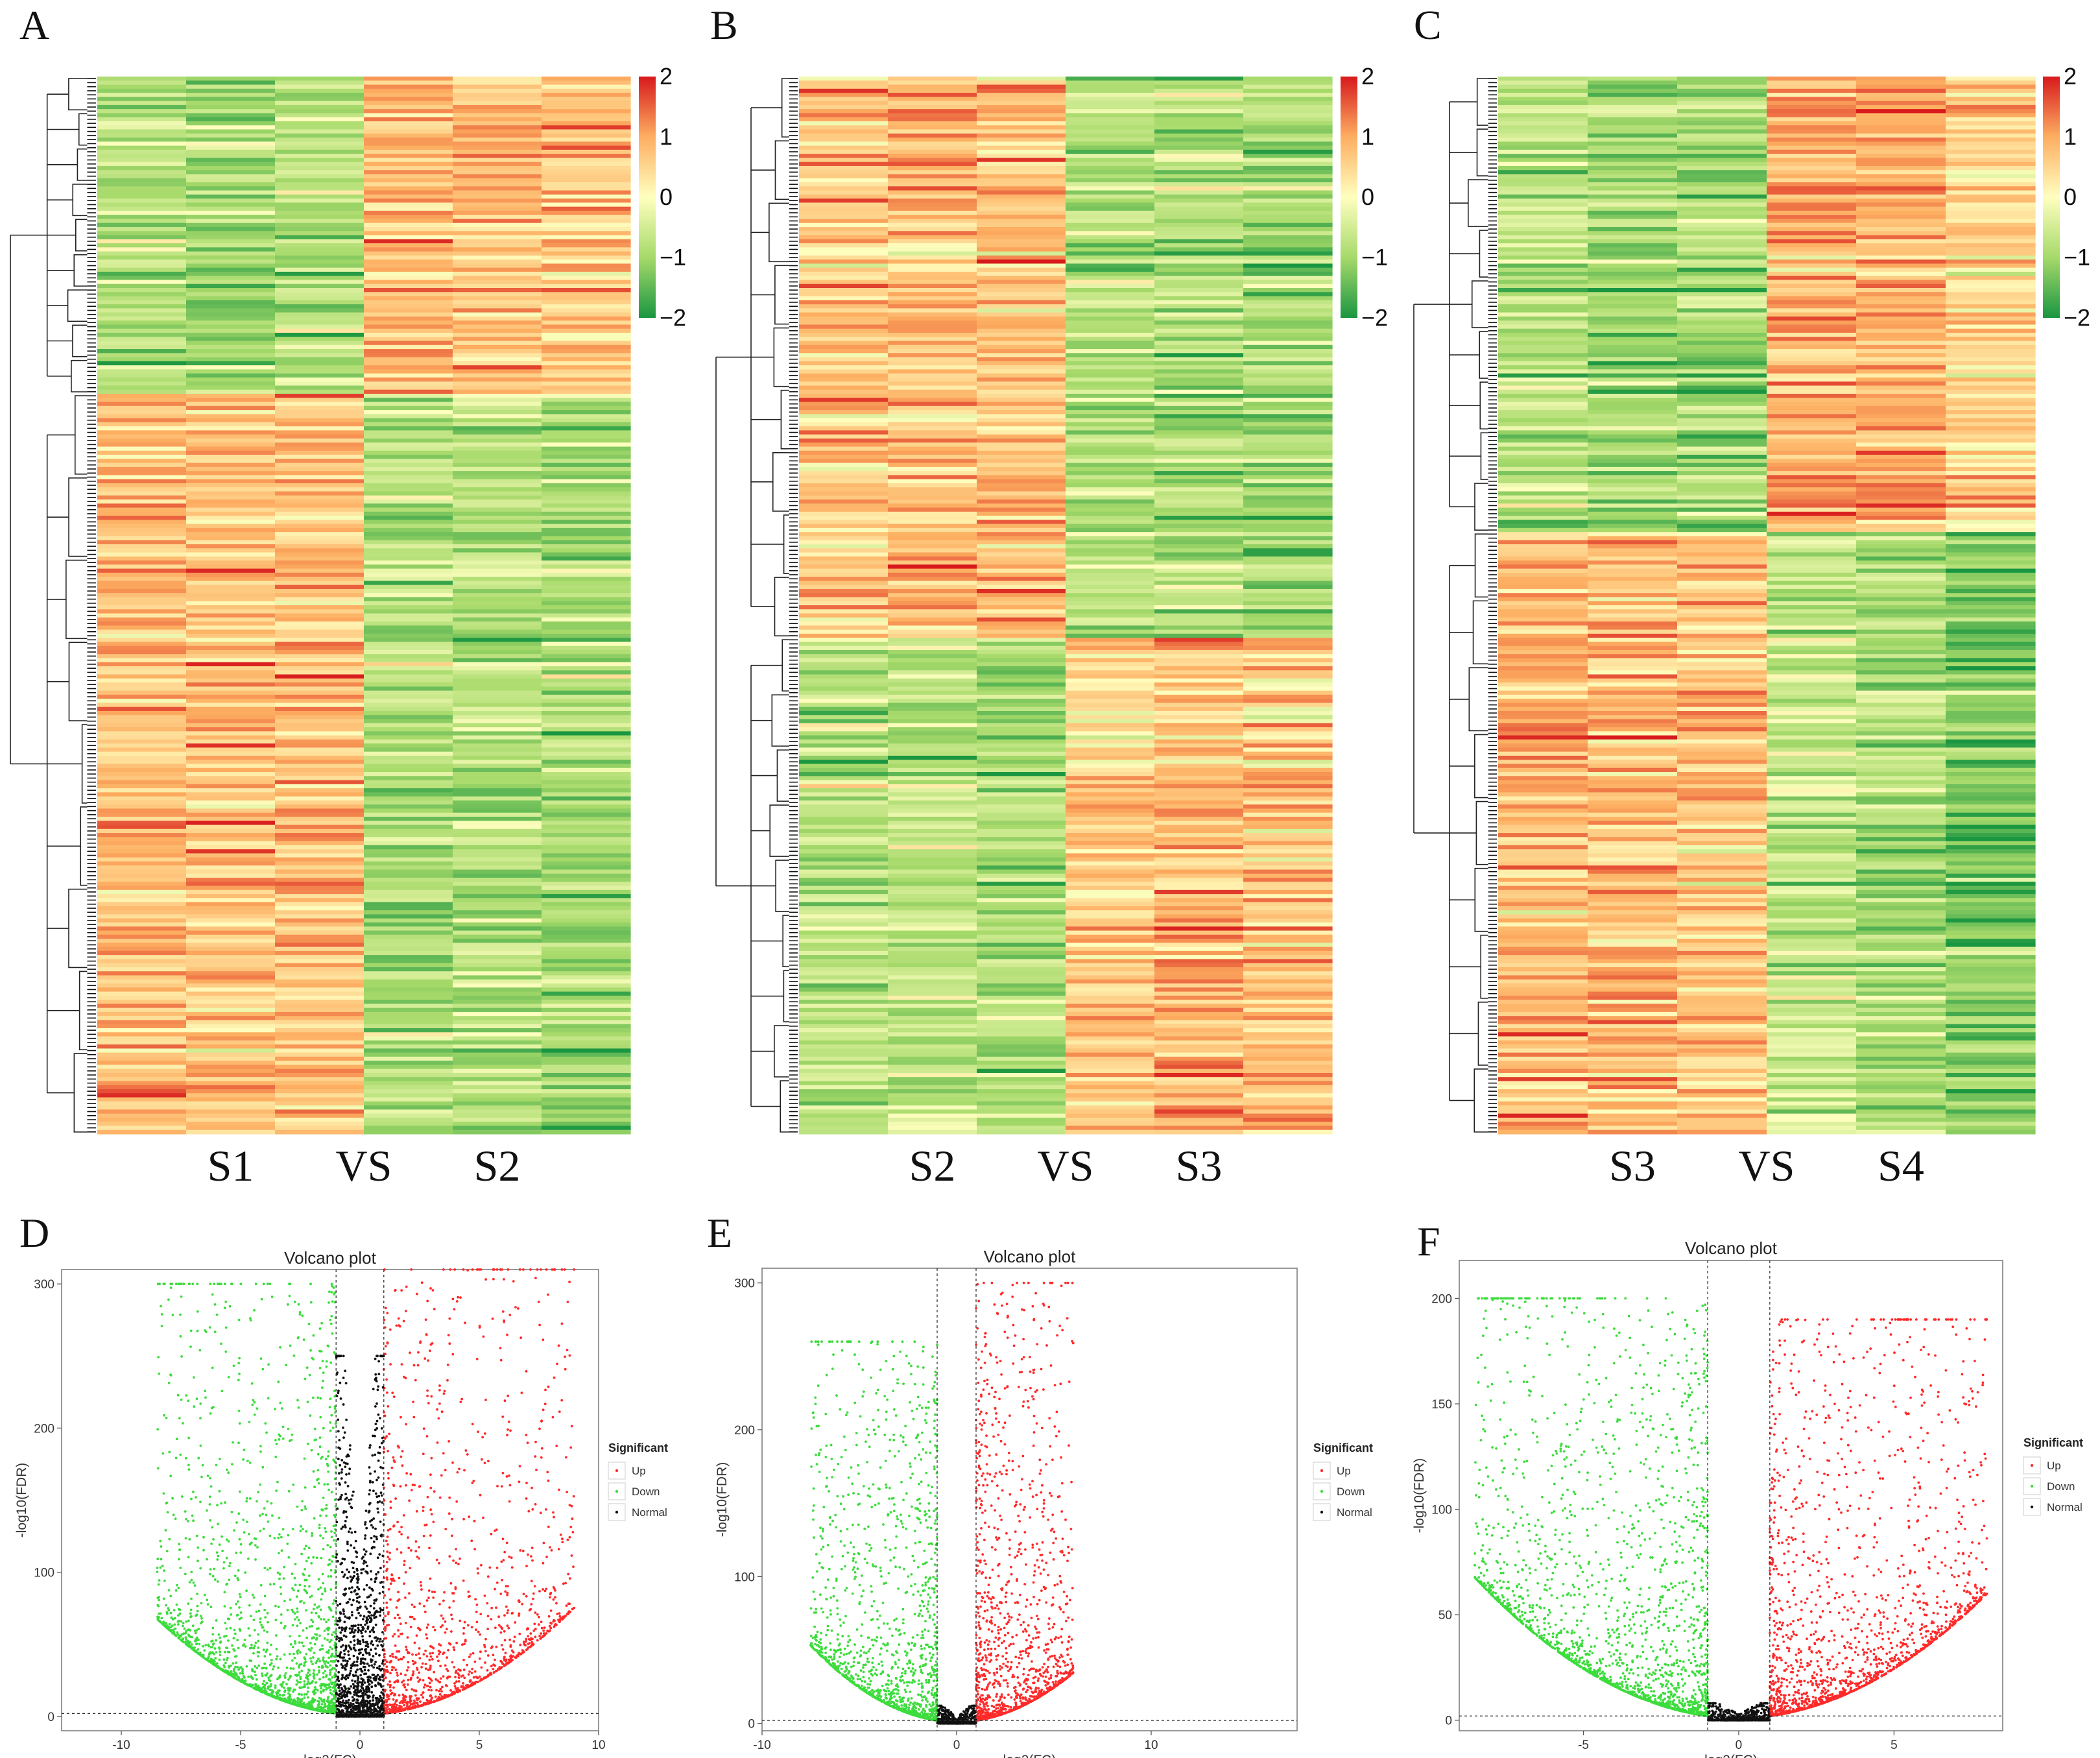 The width and height of the screenshot is (2100, 1758). What do you see at coordinates (1066, 1165) in the screenshot?
I see `group-labels: S2 VS S3` at bounding box center [1066, 1165].